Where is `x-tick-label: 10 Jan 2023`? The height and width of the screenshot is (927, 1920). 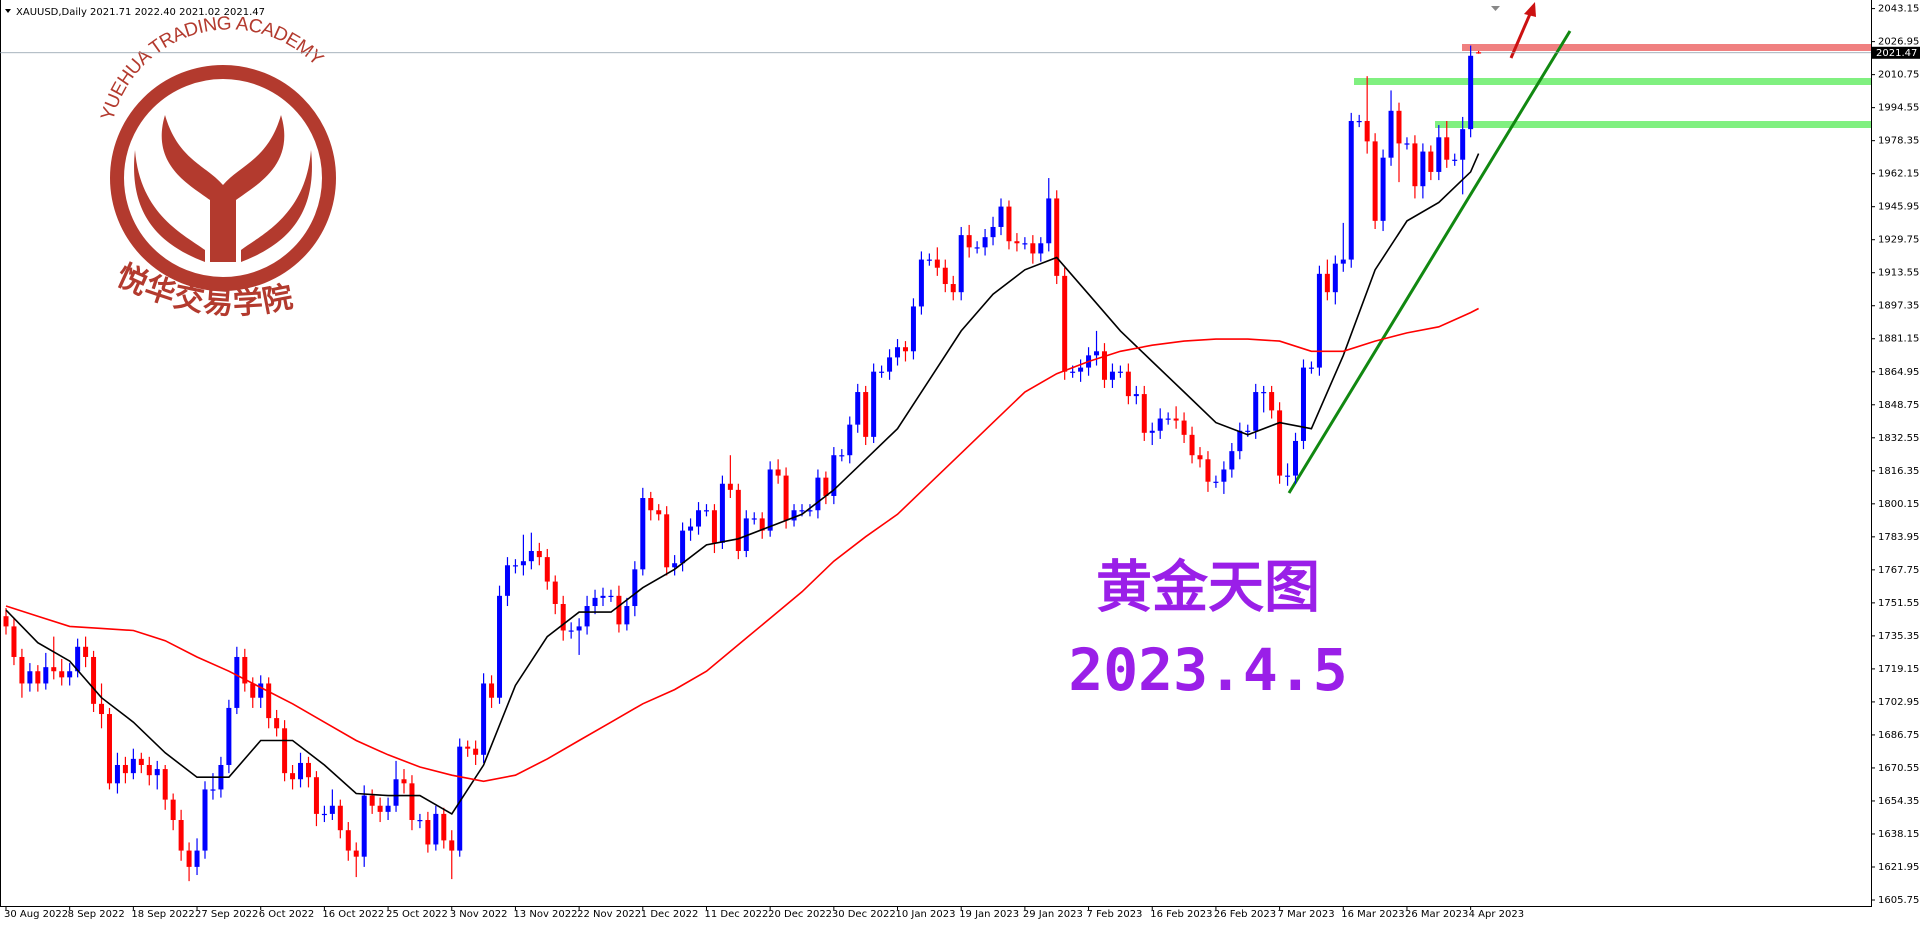
x-tick-label: 10 Jan 2023 is located at coordinates (926, 914).